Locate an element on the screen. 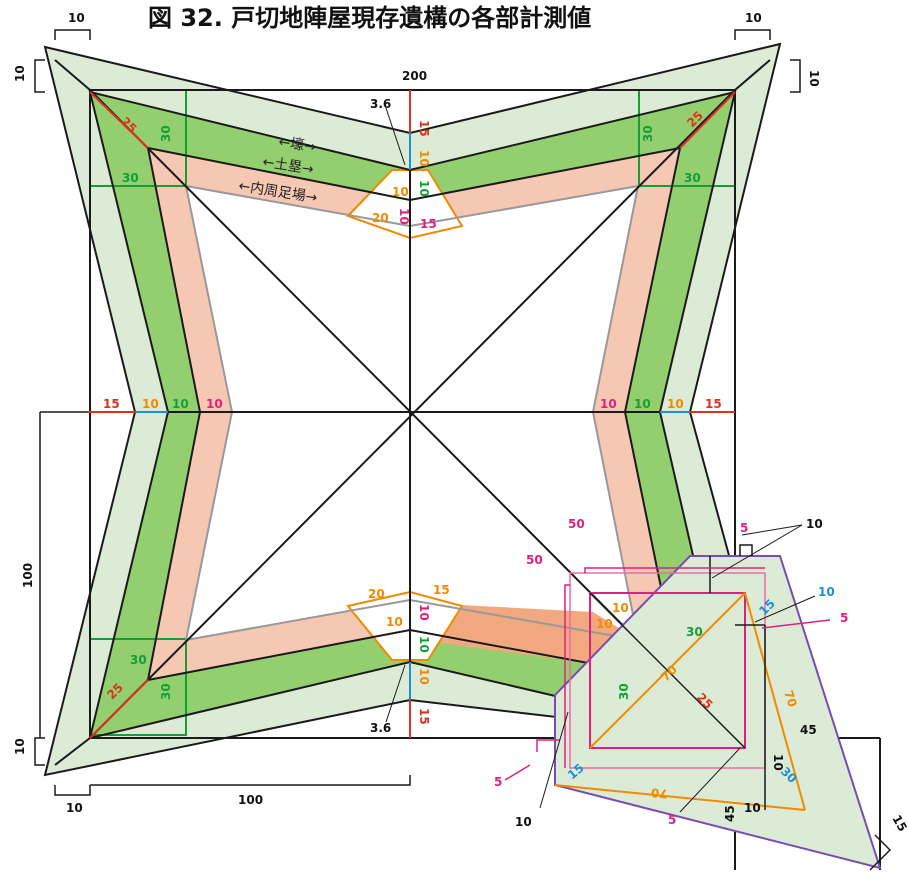 This screenshot has height=881, width=908. dim-tr-top: 10 is located at coordinates (753, 18).